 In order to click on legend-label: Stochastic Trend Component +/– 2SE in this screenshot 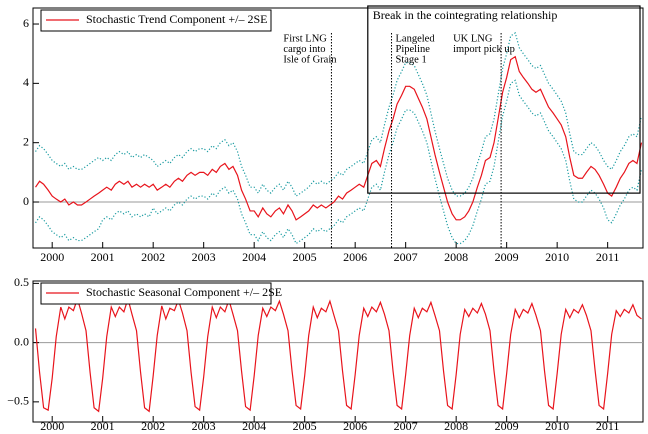, I will do `click(176, 19)`.